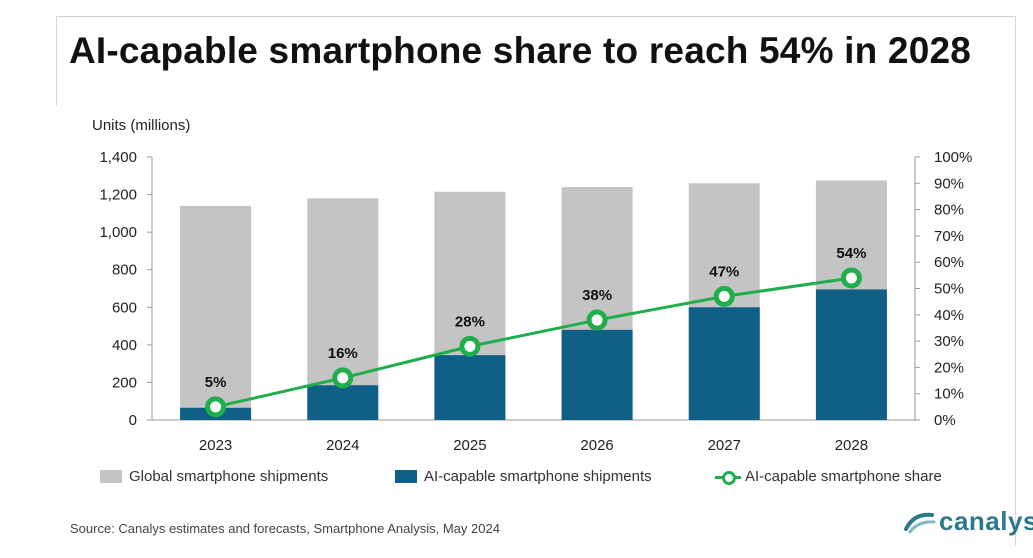 This screenshot has height=558, width=1033. What do you see at coordinates (949, 236) in the screenshot?
I see `right-axis-tick-label: 70%` at bounding box center [949, 236].